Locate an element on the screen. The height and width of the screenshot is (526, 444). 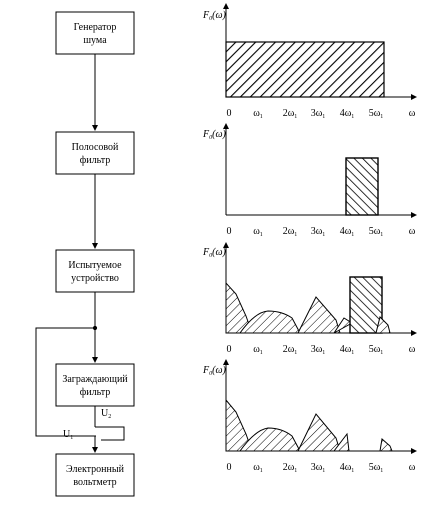
block-device-under-test: Испытуемое устройство is located at coordinates (95, 271).